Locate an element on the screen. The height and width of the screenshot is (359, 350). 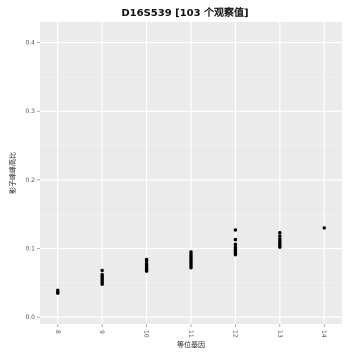
x-tick-label: 9 is located at coordinates (101, 332).